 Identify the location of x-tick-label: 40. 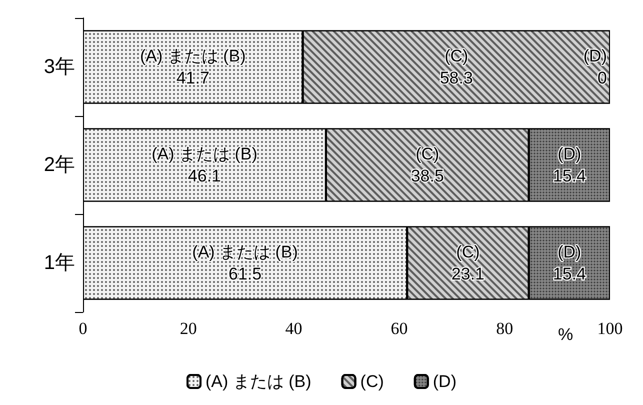
(293, 328).